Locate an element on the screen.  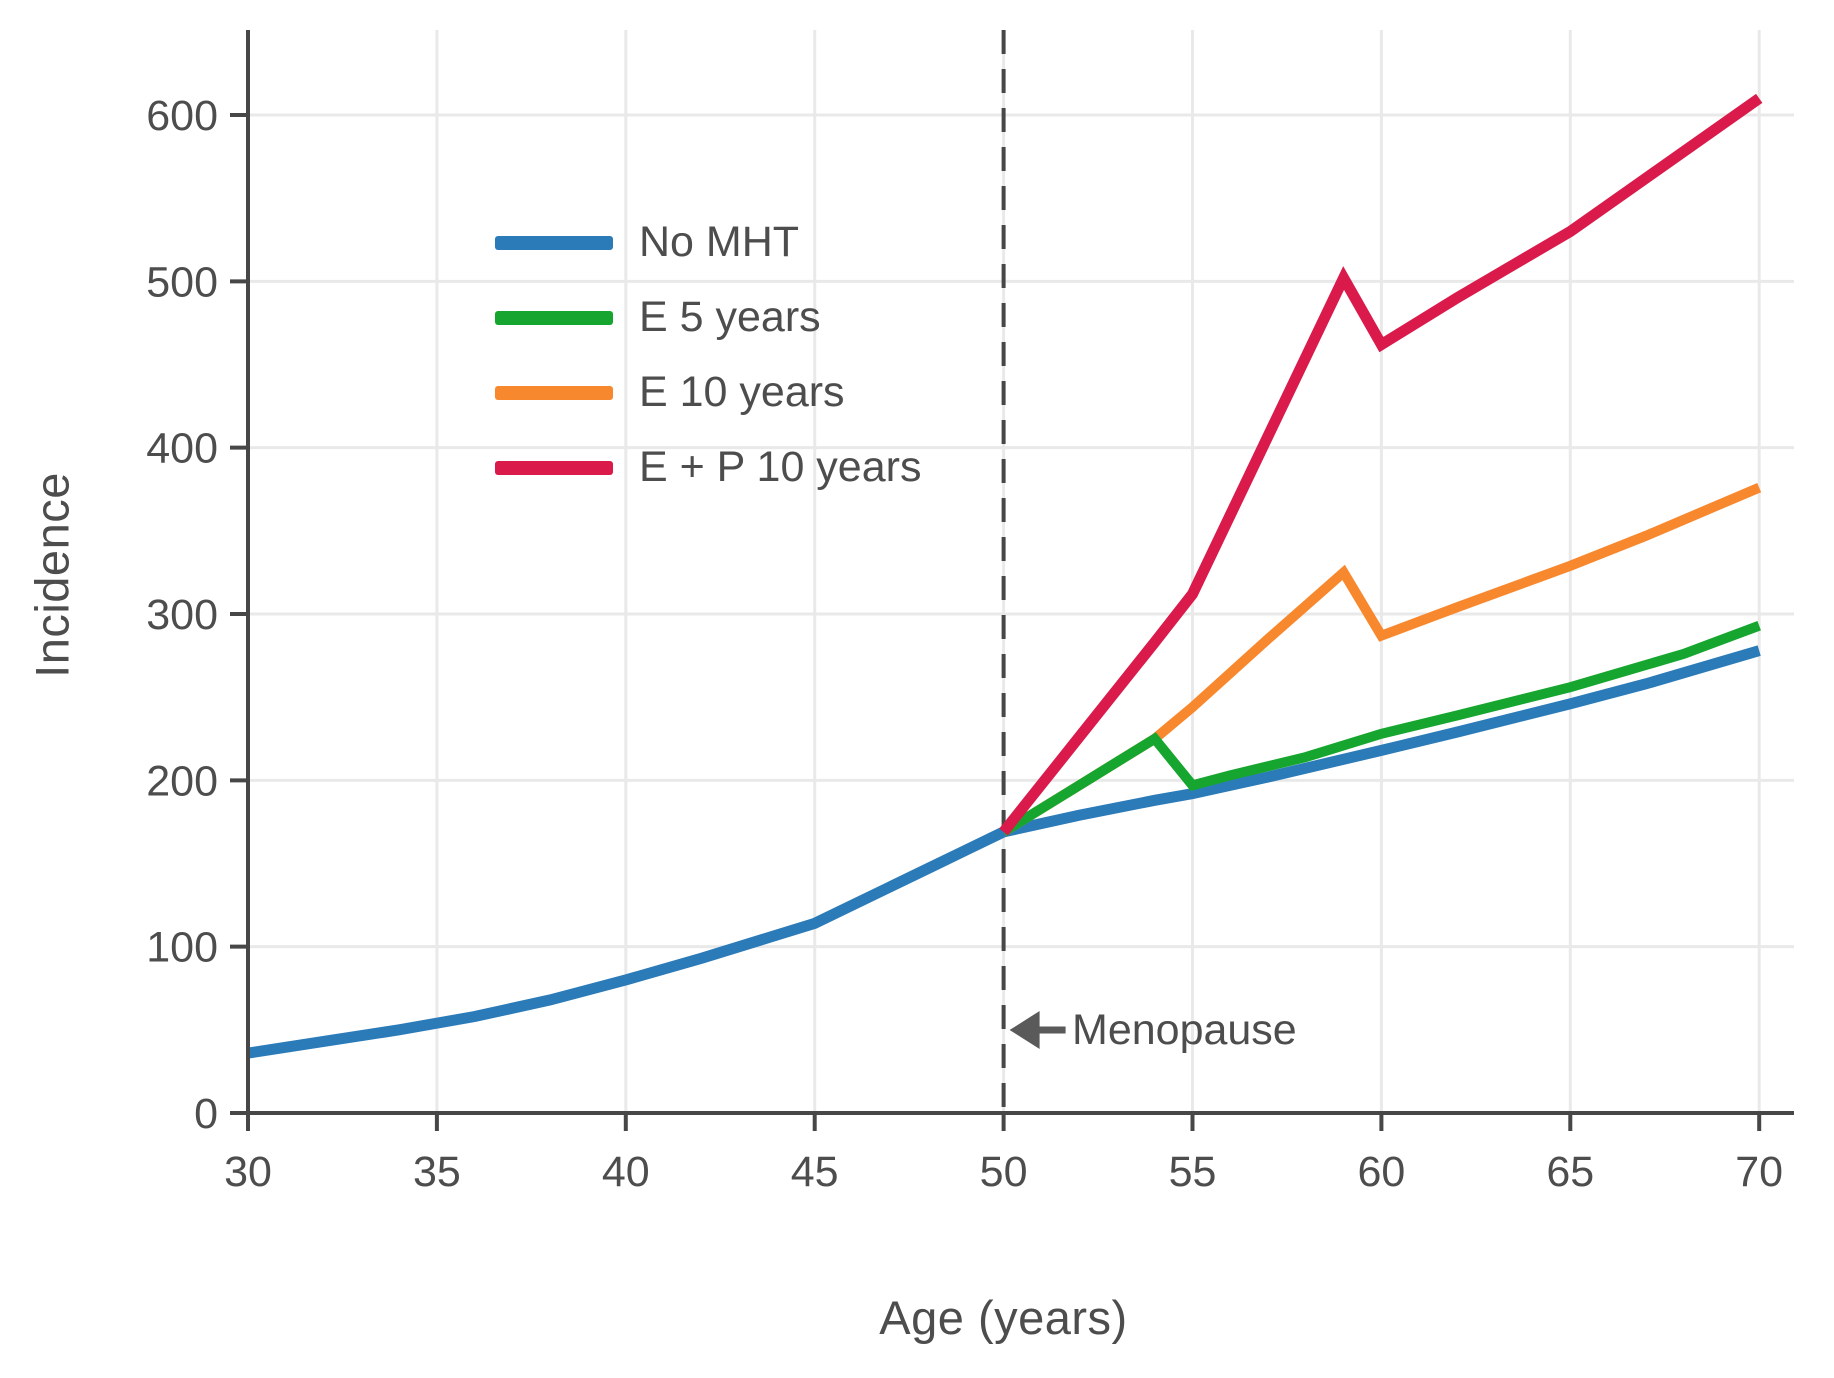
menopause-arrow-head is located at coordinates (1024, 1030).